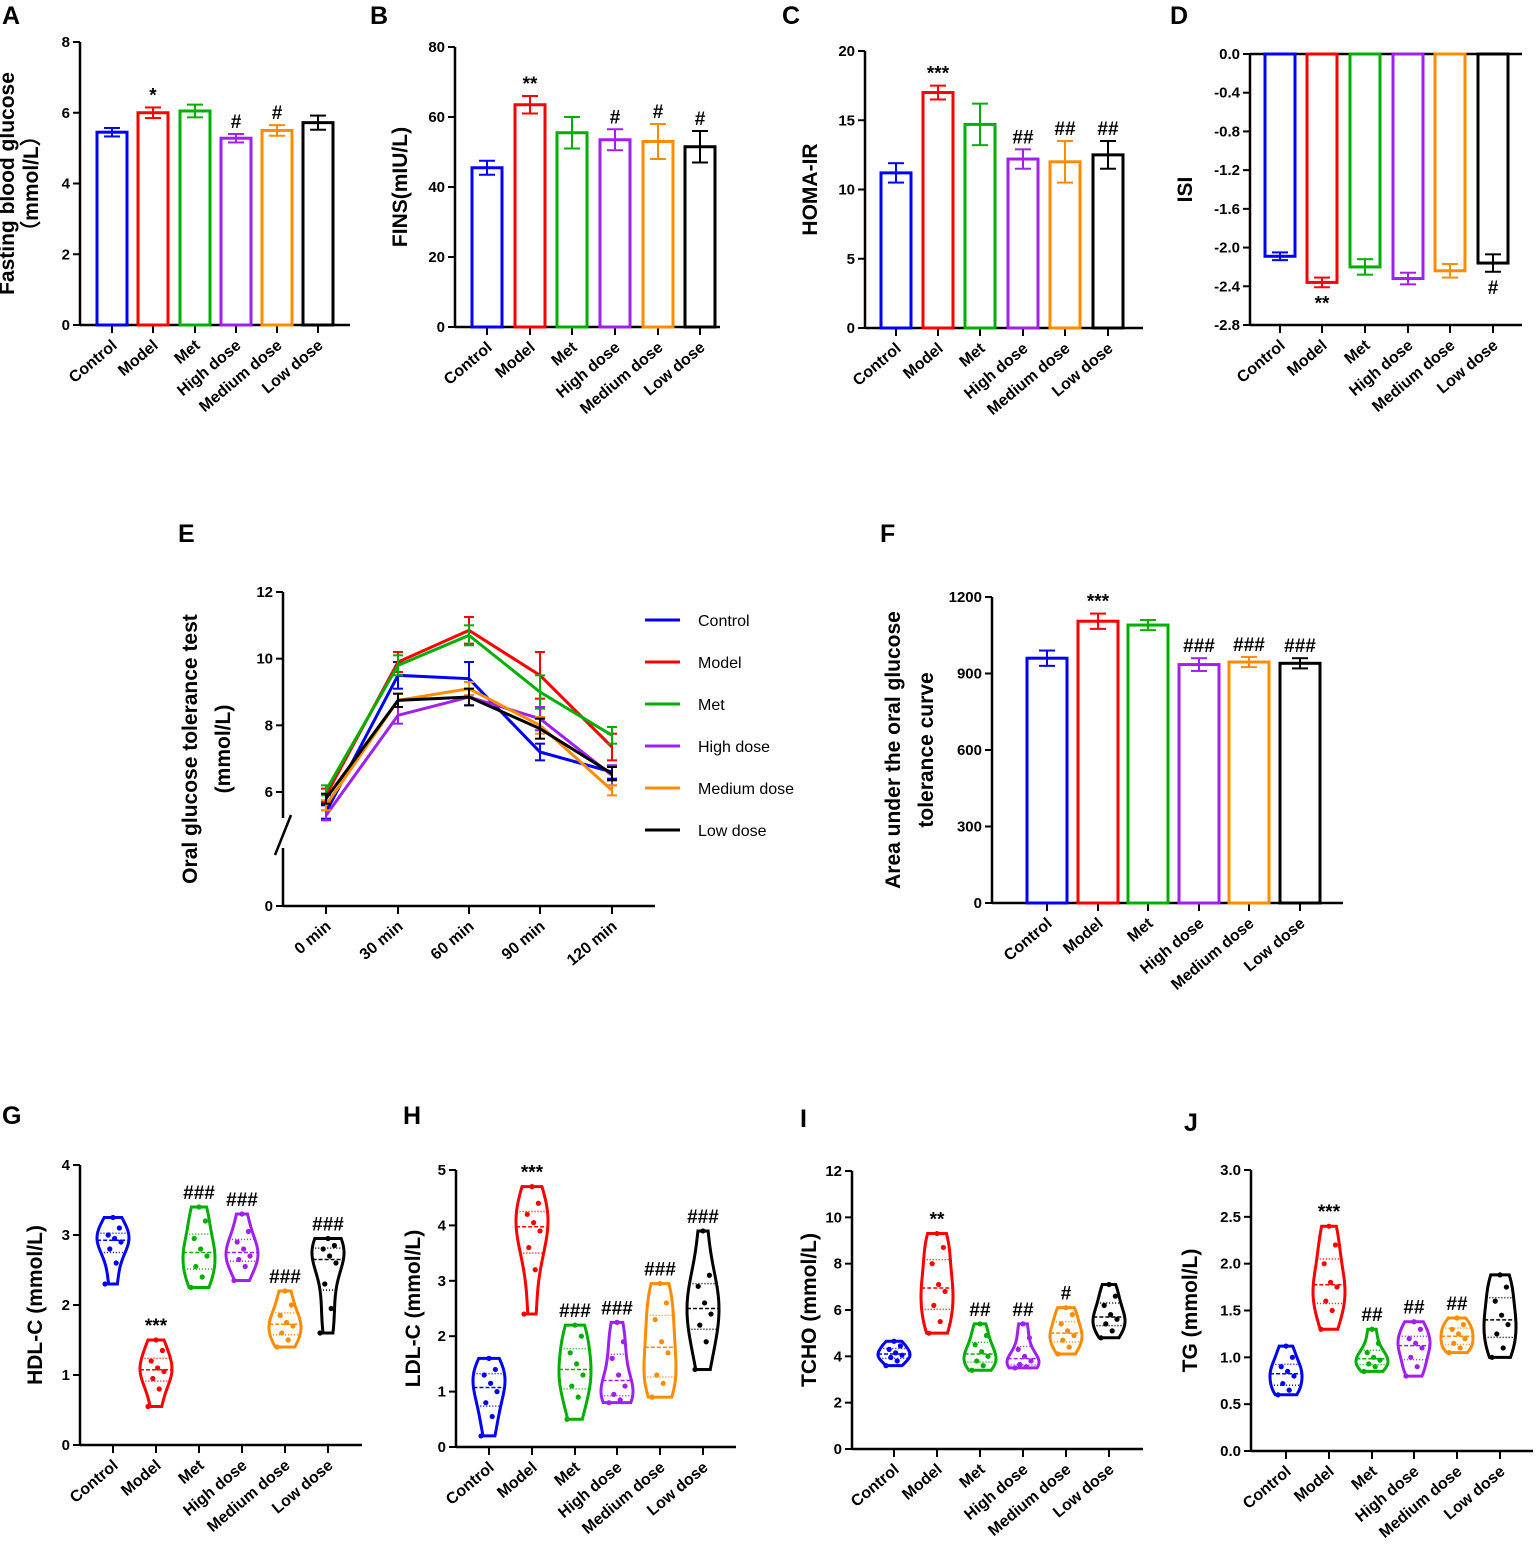 This screenshot has width=1536, height=1559. I want to click on x-tick-label: Met, so click(188, 352).